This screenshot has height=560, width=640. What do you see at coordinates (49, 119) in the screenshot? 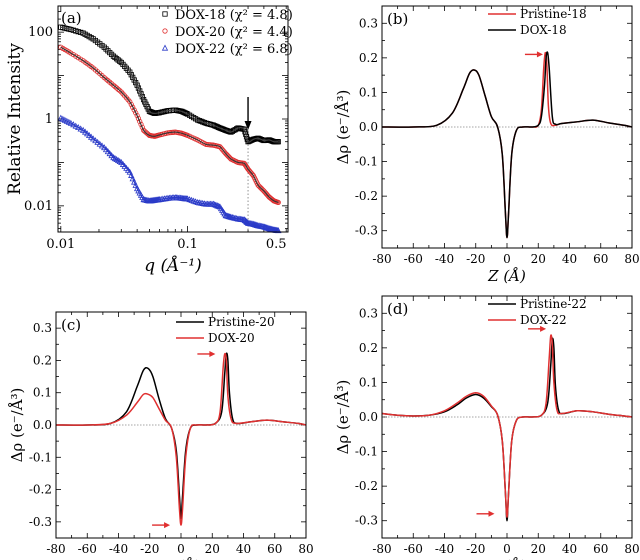
I see `y-tick-label: 1` at bounding box center [49, 119].